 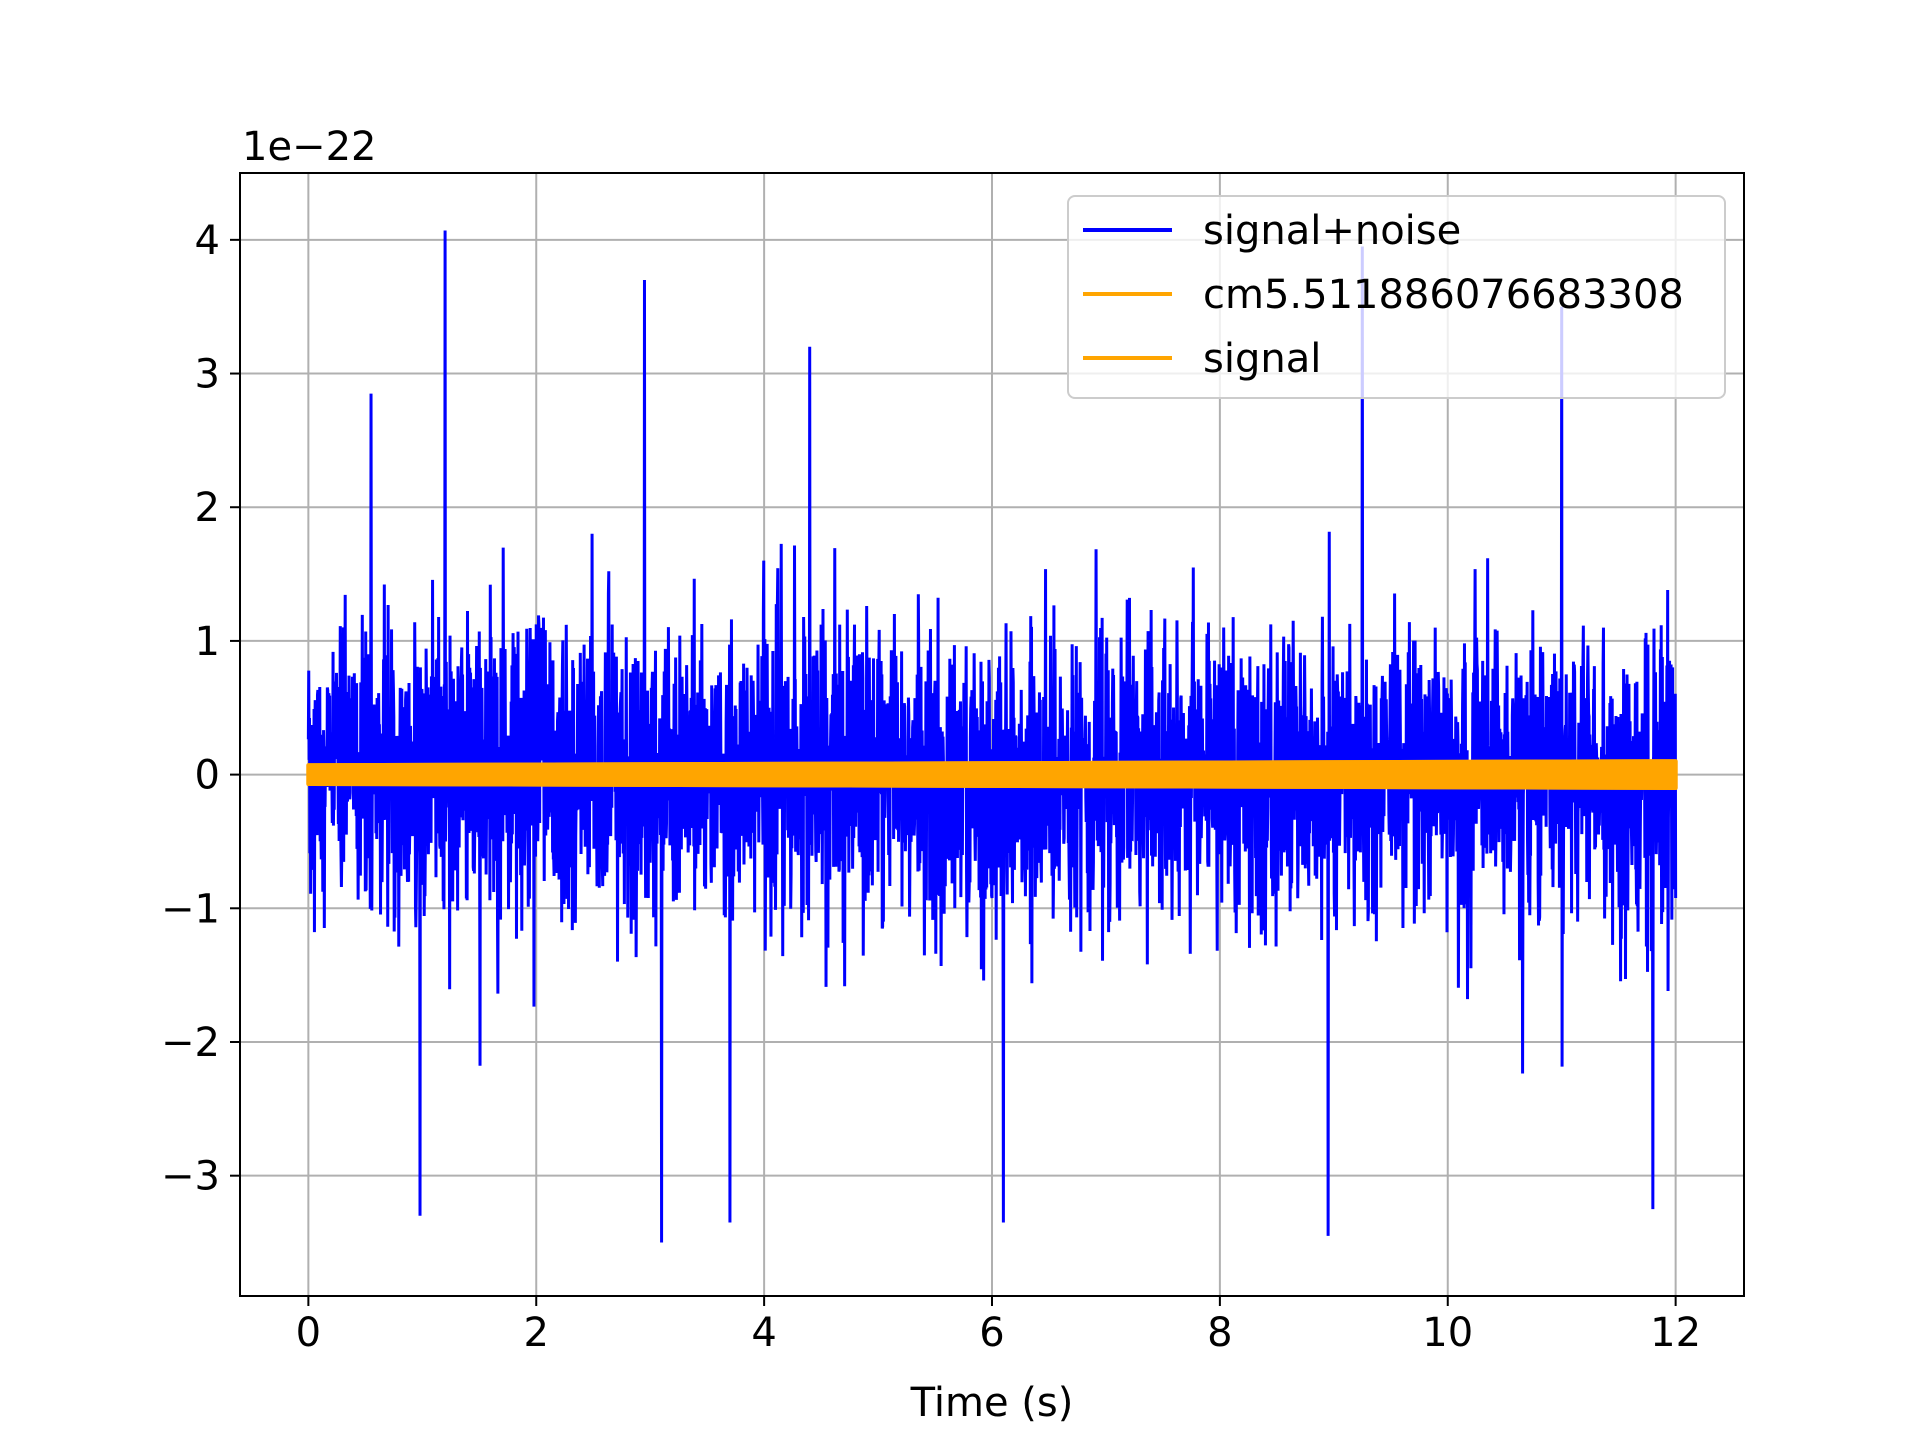 I want to click on x-axis-label: Time (s), so click(x=992, y=1403).